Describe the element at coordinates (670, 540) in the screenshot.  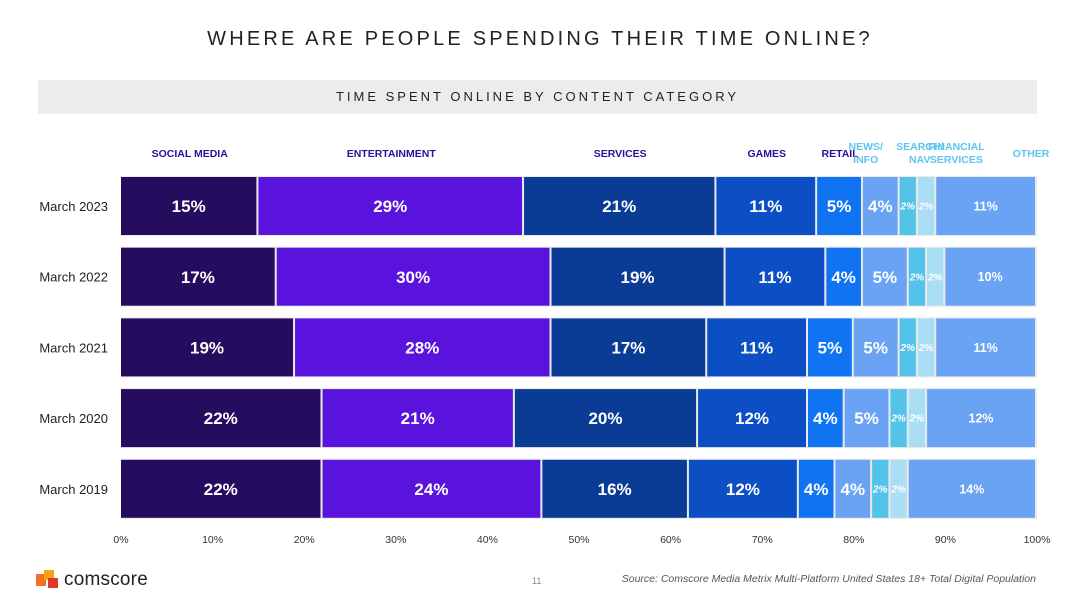
I see `x-tick-label: 60%` at that location.